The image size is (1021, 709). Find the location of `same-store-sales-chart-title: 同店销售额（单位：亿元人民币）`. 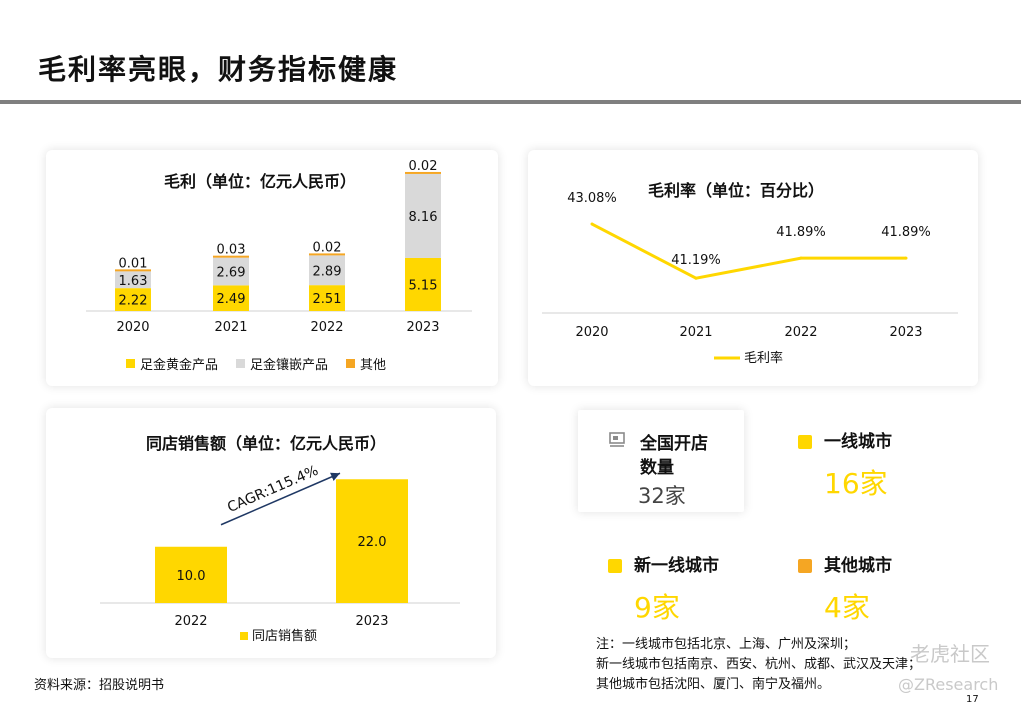

same-store-sales-chart-title: 同店销售额（单位：亿元人民币） is located at coordinates (266, 443).